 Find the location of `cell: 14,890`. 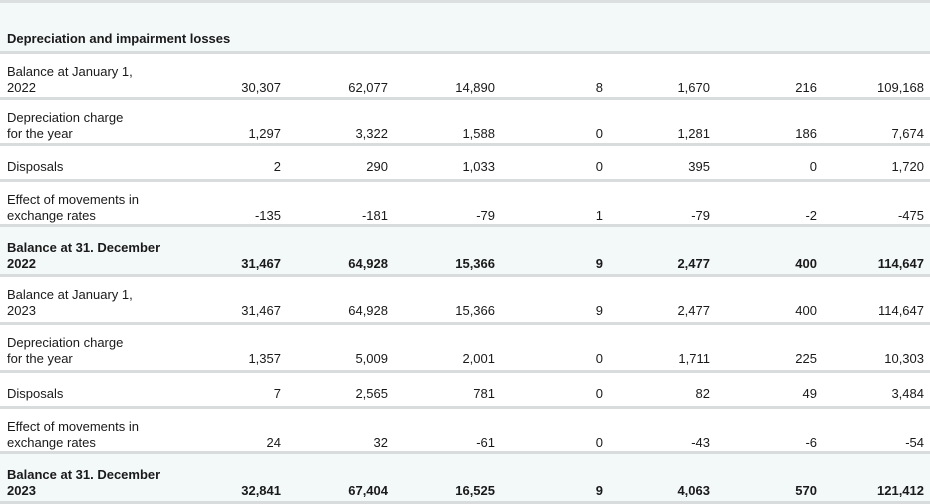

cell: 14,890 is located at coordinates (475, 87).